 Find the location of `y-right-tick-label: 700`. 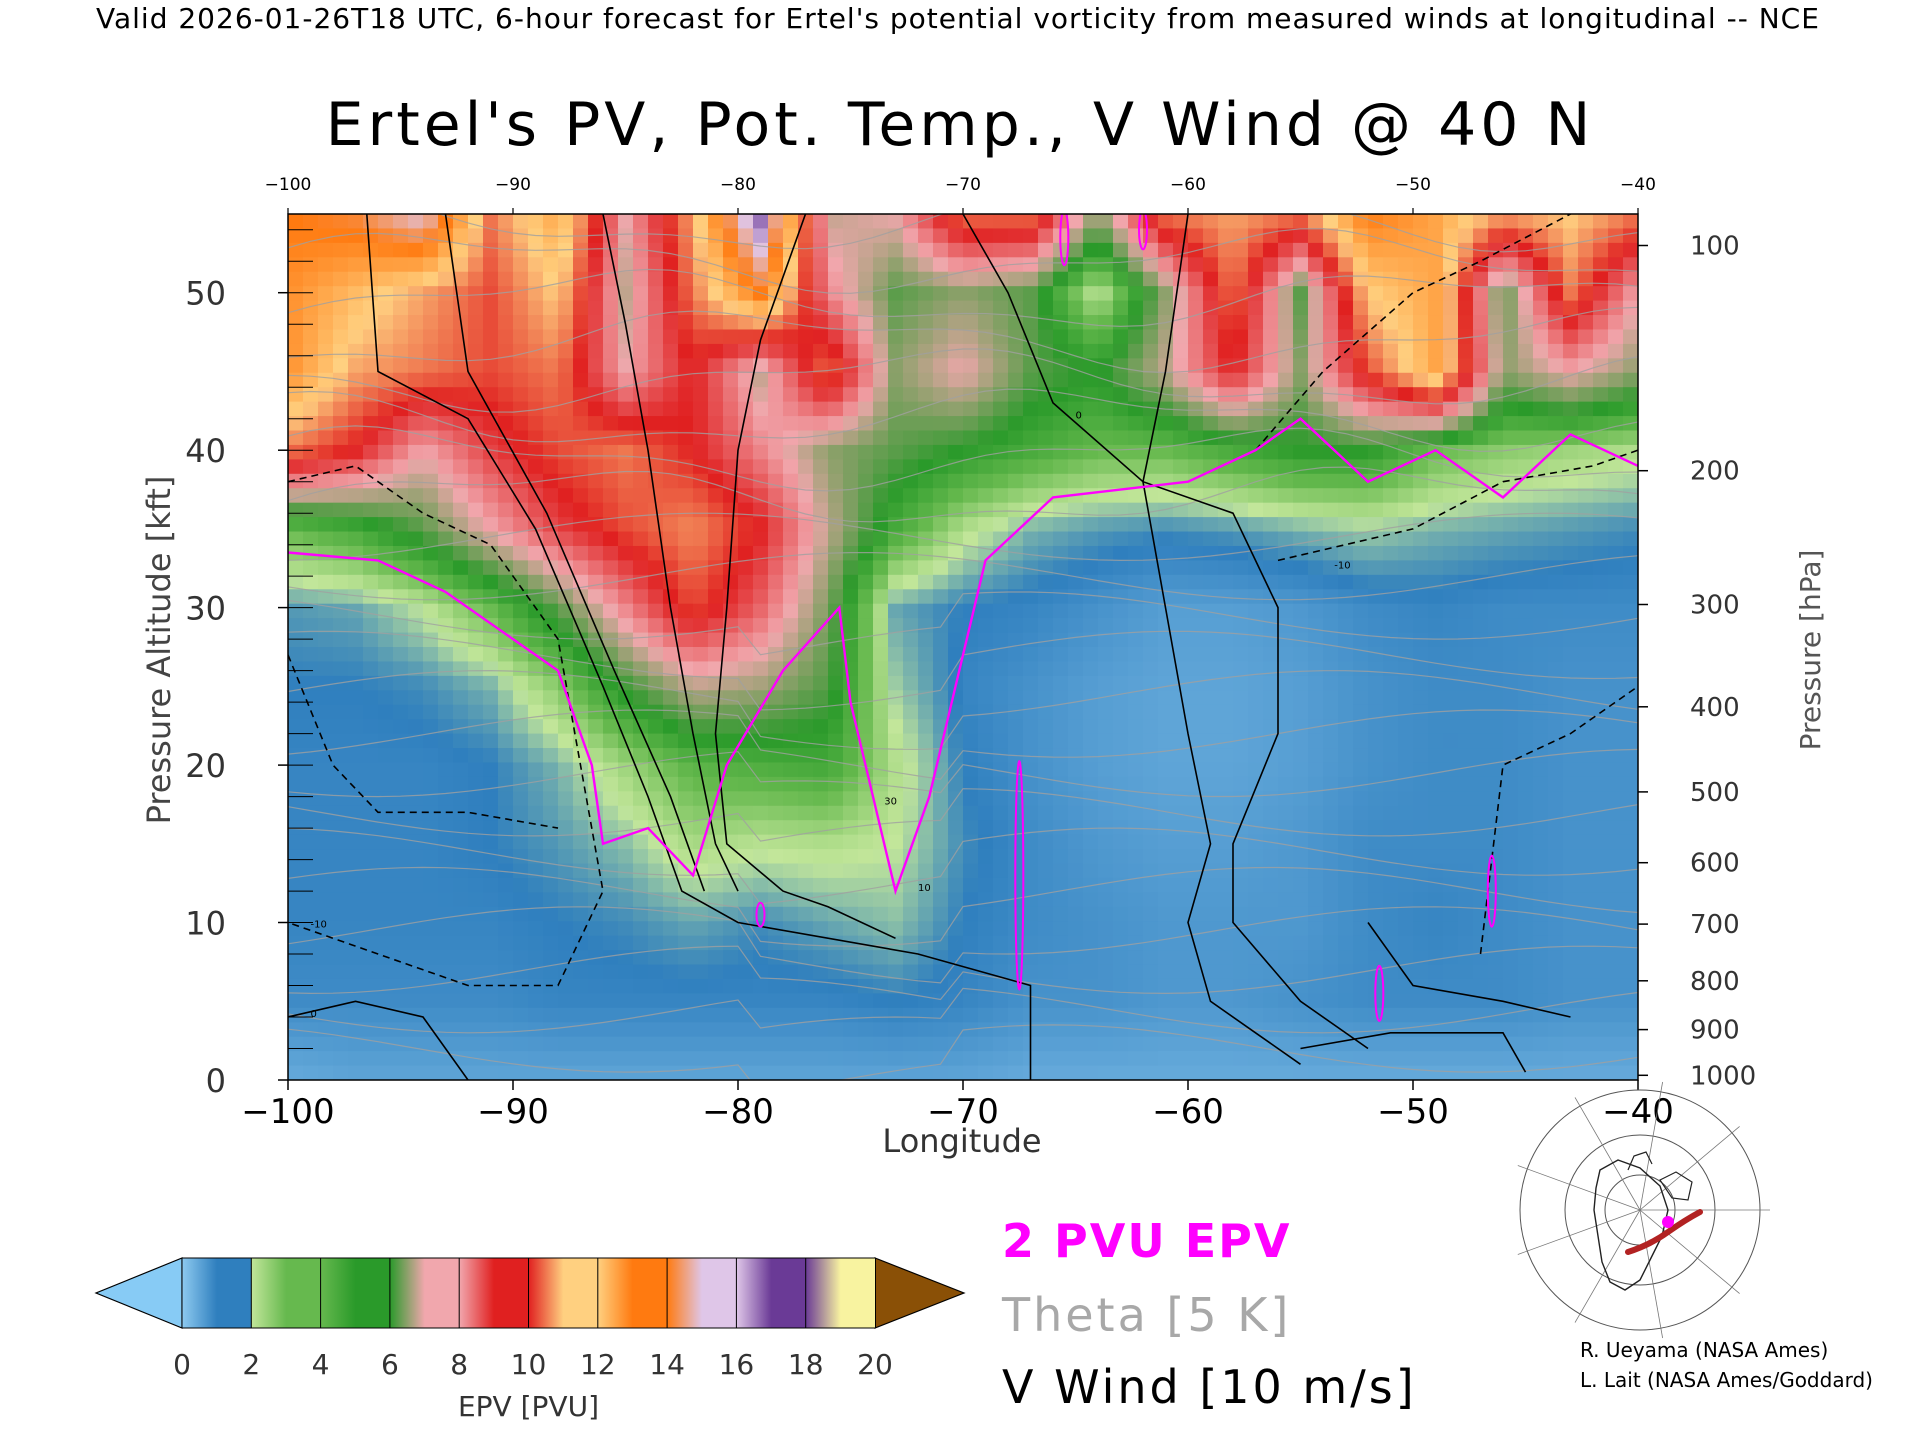

y-right-tick-label: 700 is located at coordinates (1715, 925).